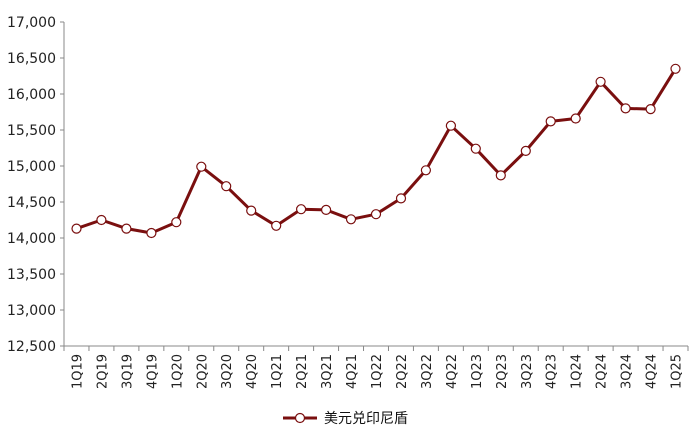 This screenshot has width=700, height=436. What do you see at coordinates (300, 418) in the screenshot?
I see `legend-marker-swatch` at bounding box center [300, 418].